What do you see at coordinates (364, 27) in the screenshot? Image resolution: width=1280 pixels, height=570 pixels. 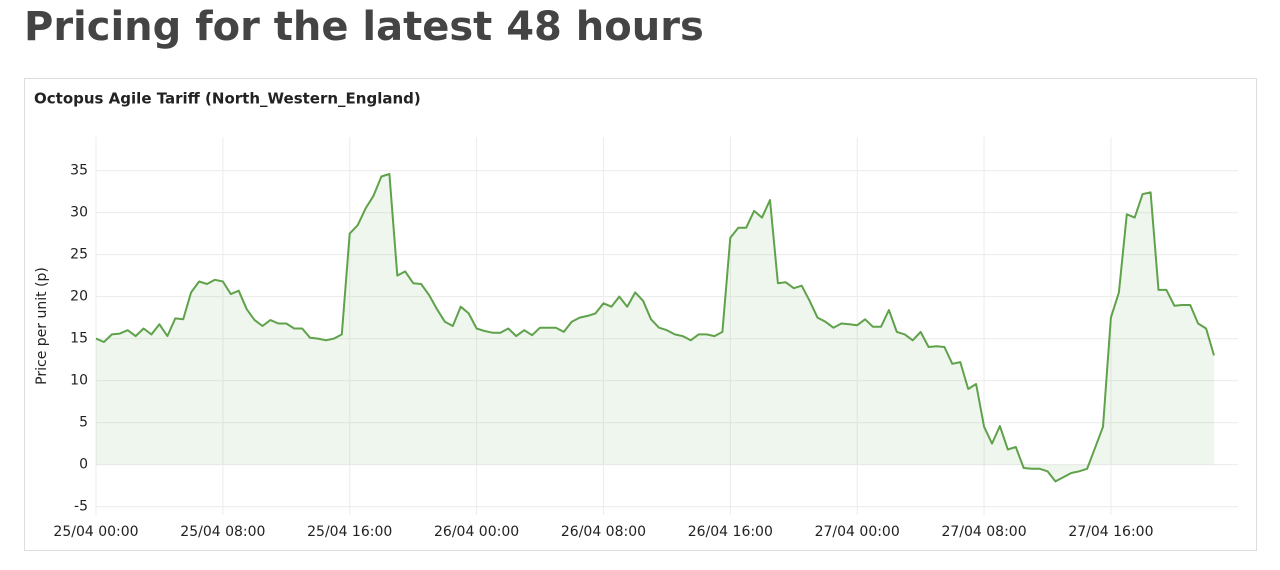 I see `page-heading: Pricing for the latest 48 hours` at bounding box center [364, 27].